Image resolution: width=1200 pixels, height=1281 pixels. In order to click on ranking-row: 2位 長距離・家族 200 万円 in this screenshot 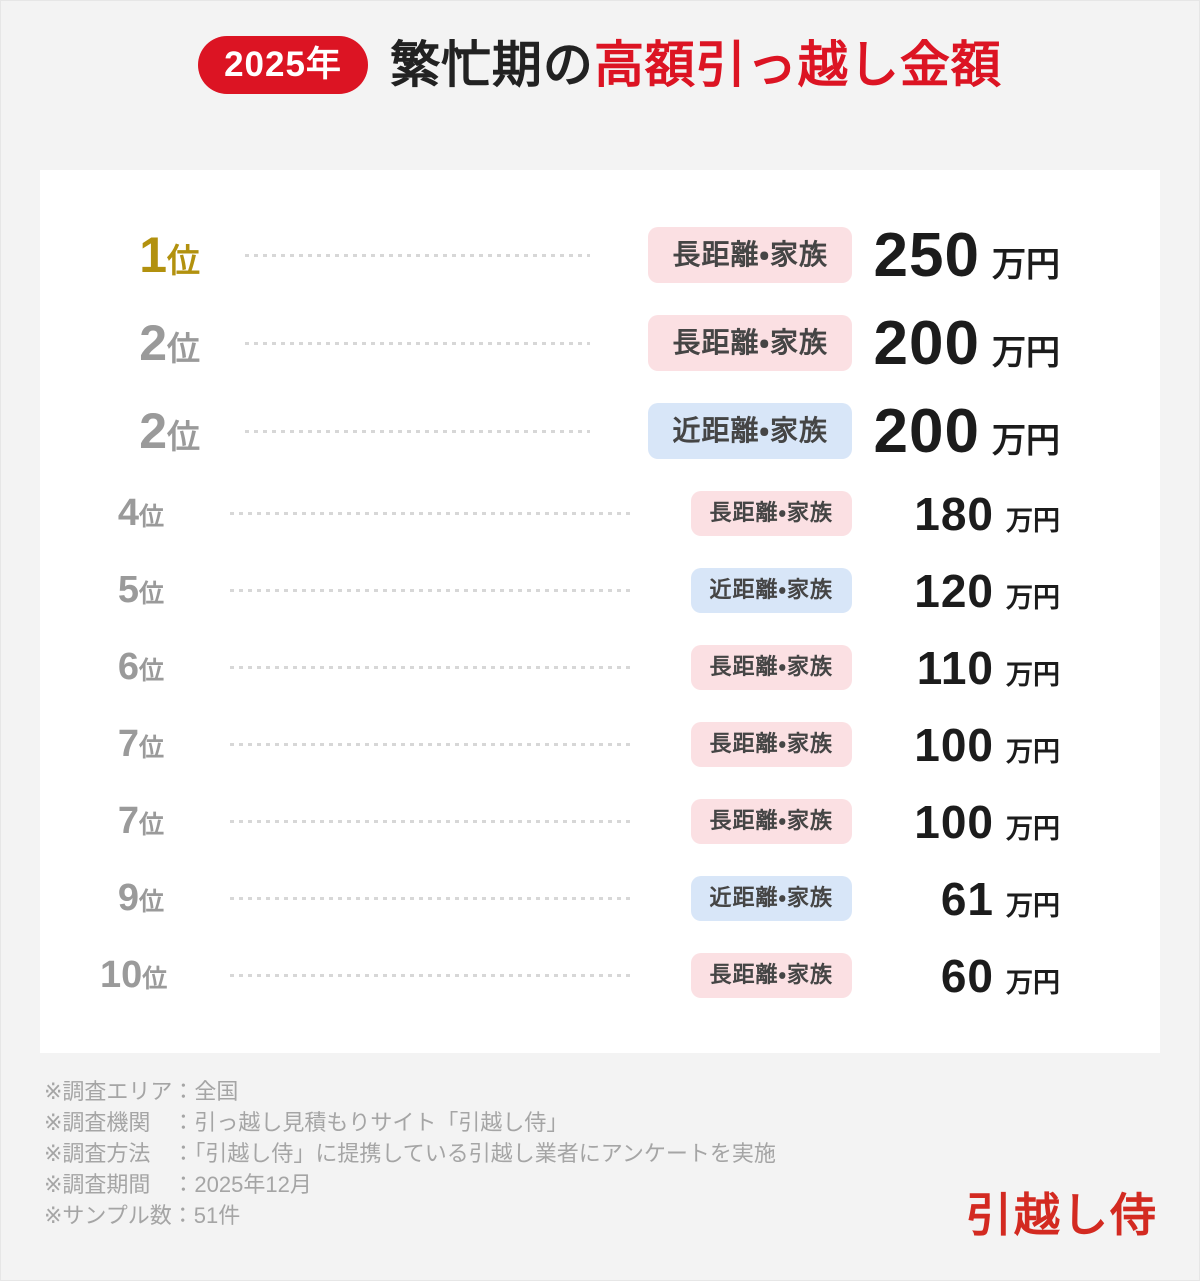, I will do `click(580, 343)`.